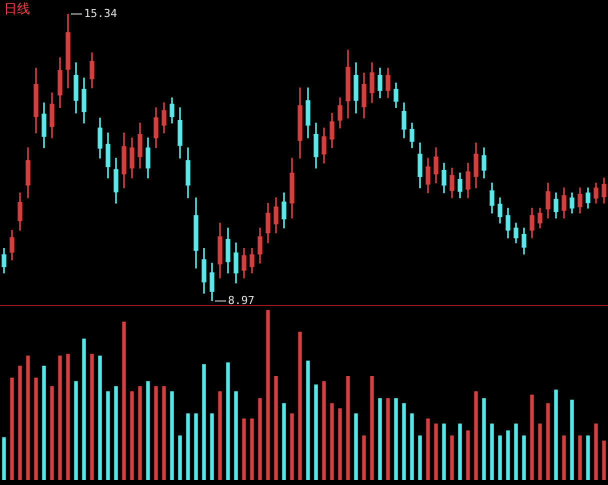 This screenshot has height=485, width=608. What do you see at coordinates (241, 300) in the screenshot?
I see `annotation: 8.97` at bounding box center [241, 300].